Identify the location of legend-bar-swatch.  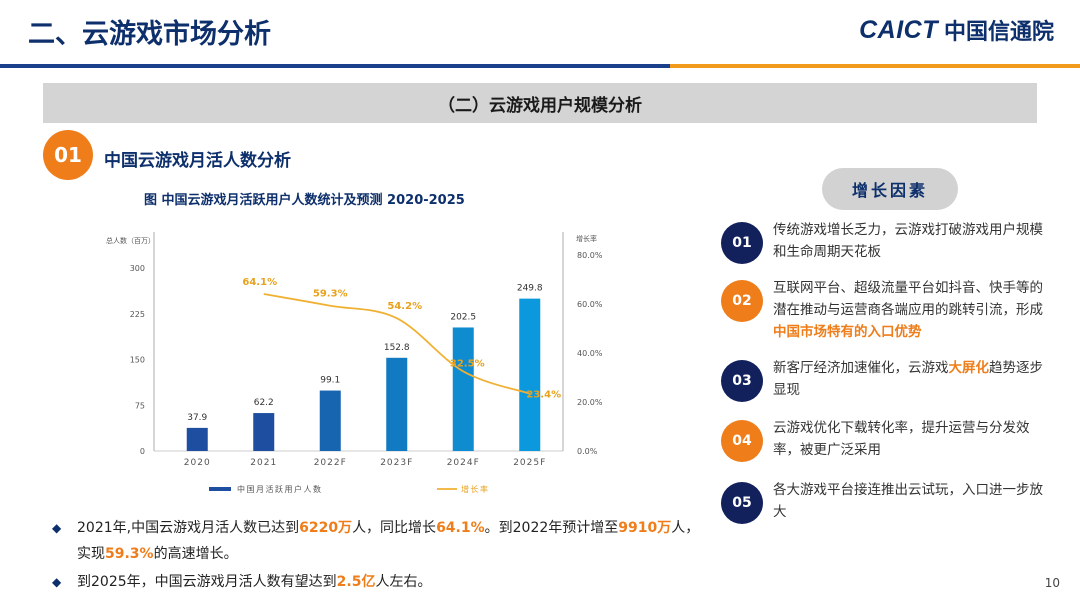
(220, 489).